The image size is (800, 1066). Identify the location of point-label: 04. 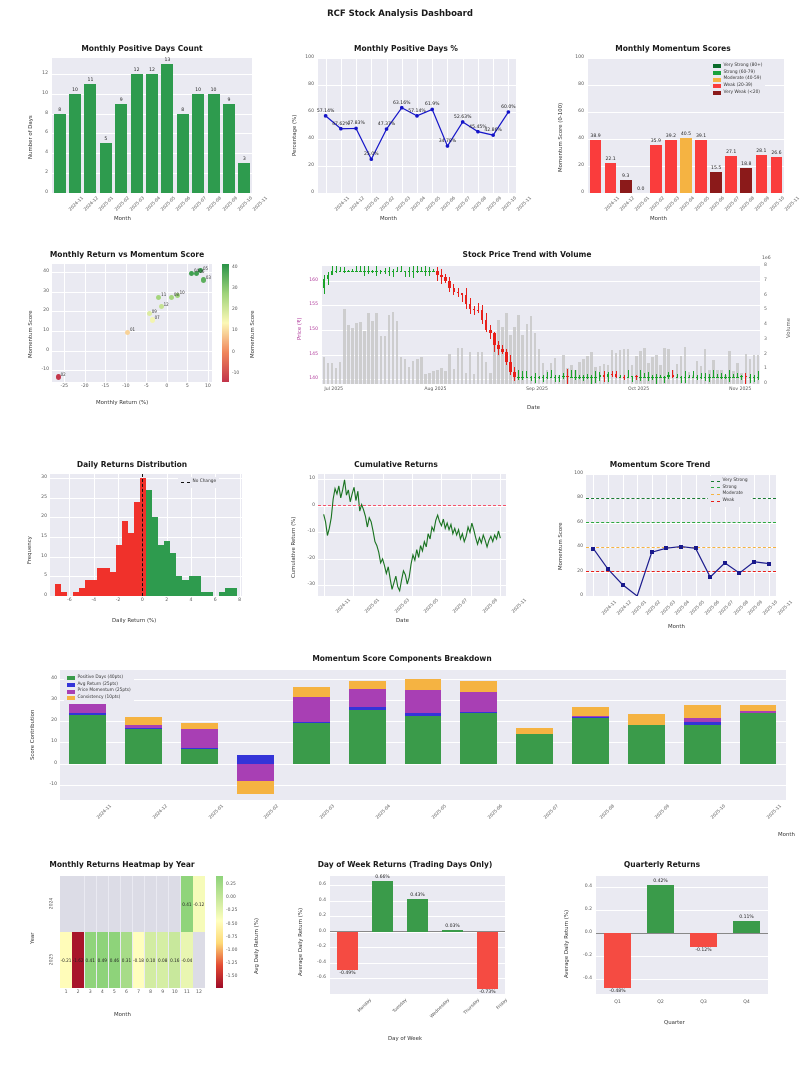
(196, 271).